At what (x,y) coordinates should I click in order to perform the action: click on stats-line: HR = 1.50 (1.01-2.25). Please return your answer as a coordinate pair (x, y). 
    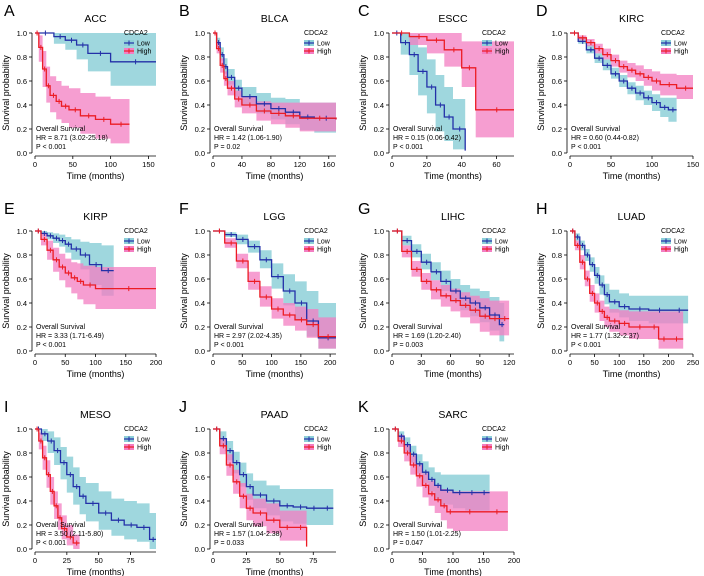
    Looking at the image, I should click on (427, 534).